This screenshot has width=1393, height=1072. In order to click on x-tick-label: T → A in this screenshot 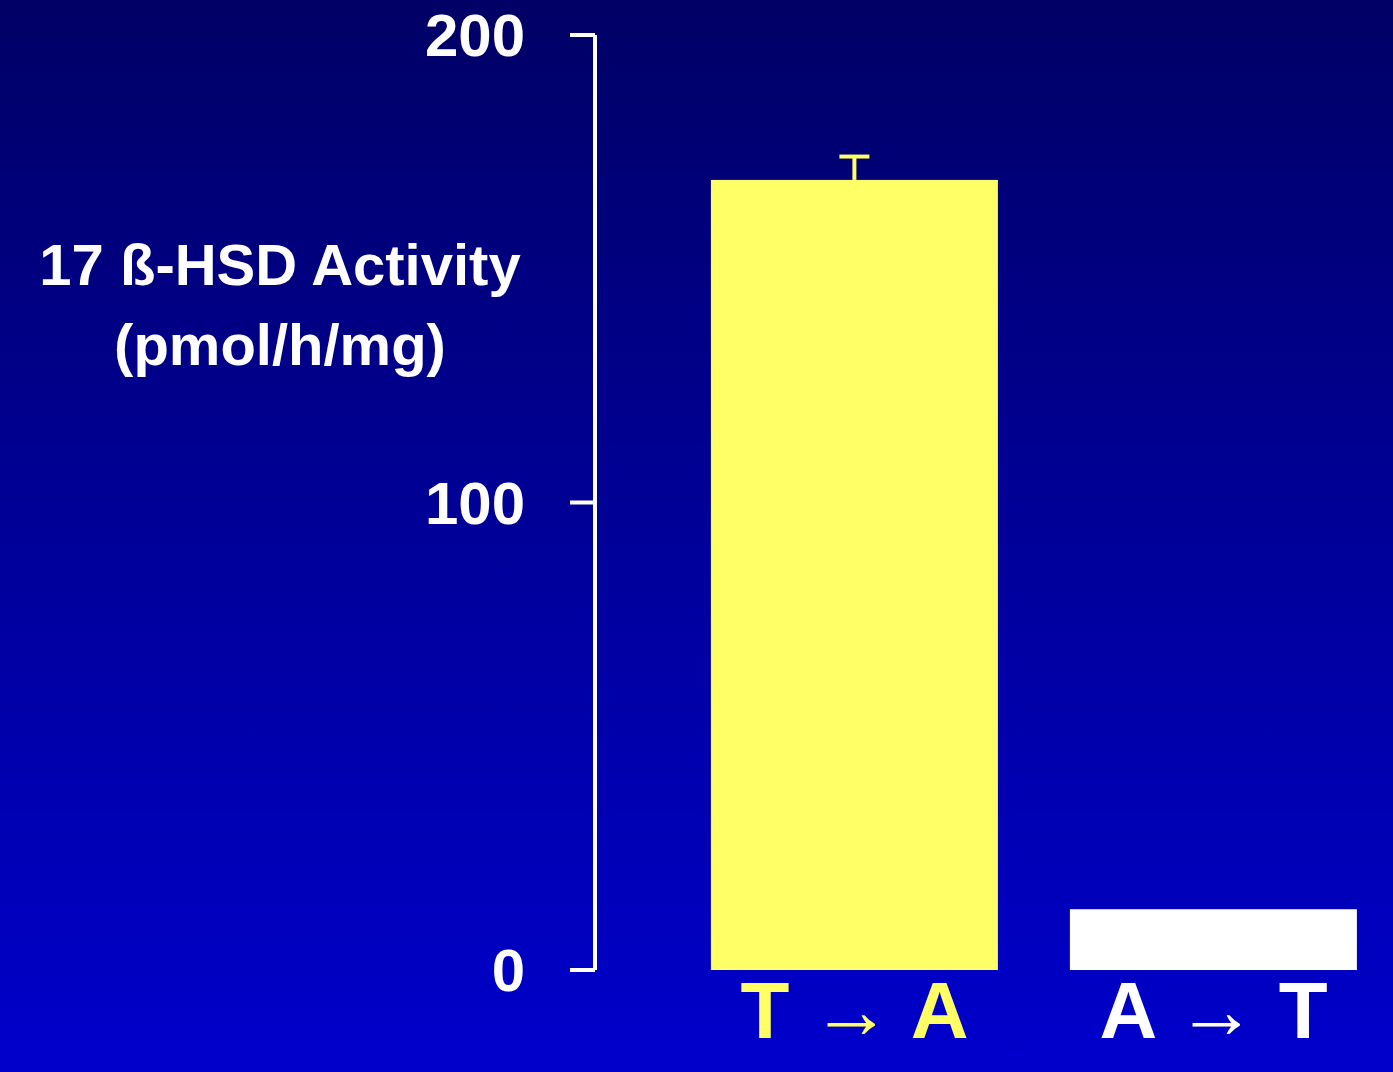, I will do `click(854, 1010)`.